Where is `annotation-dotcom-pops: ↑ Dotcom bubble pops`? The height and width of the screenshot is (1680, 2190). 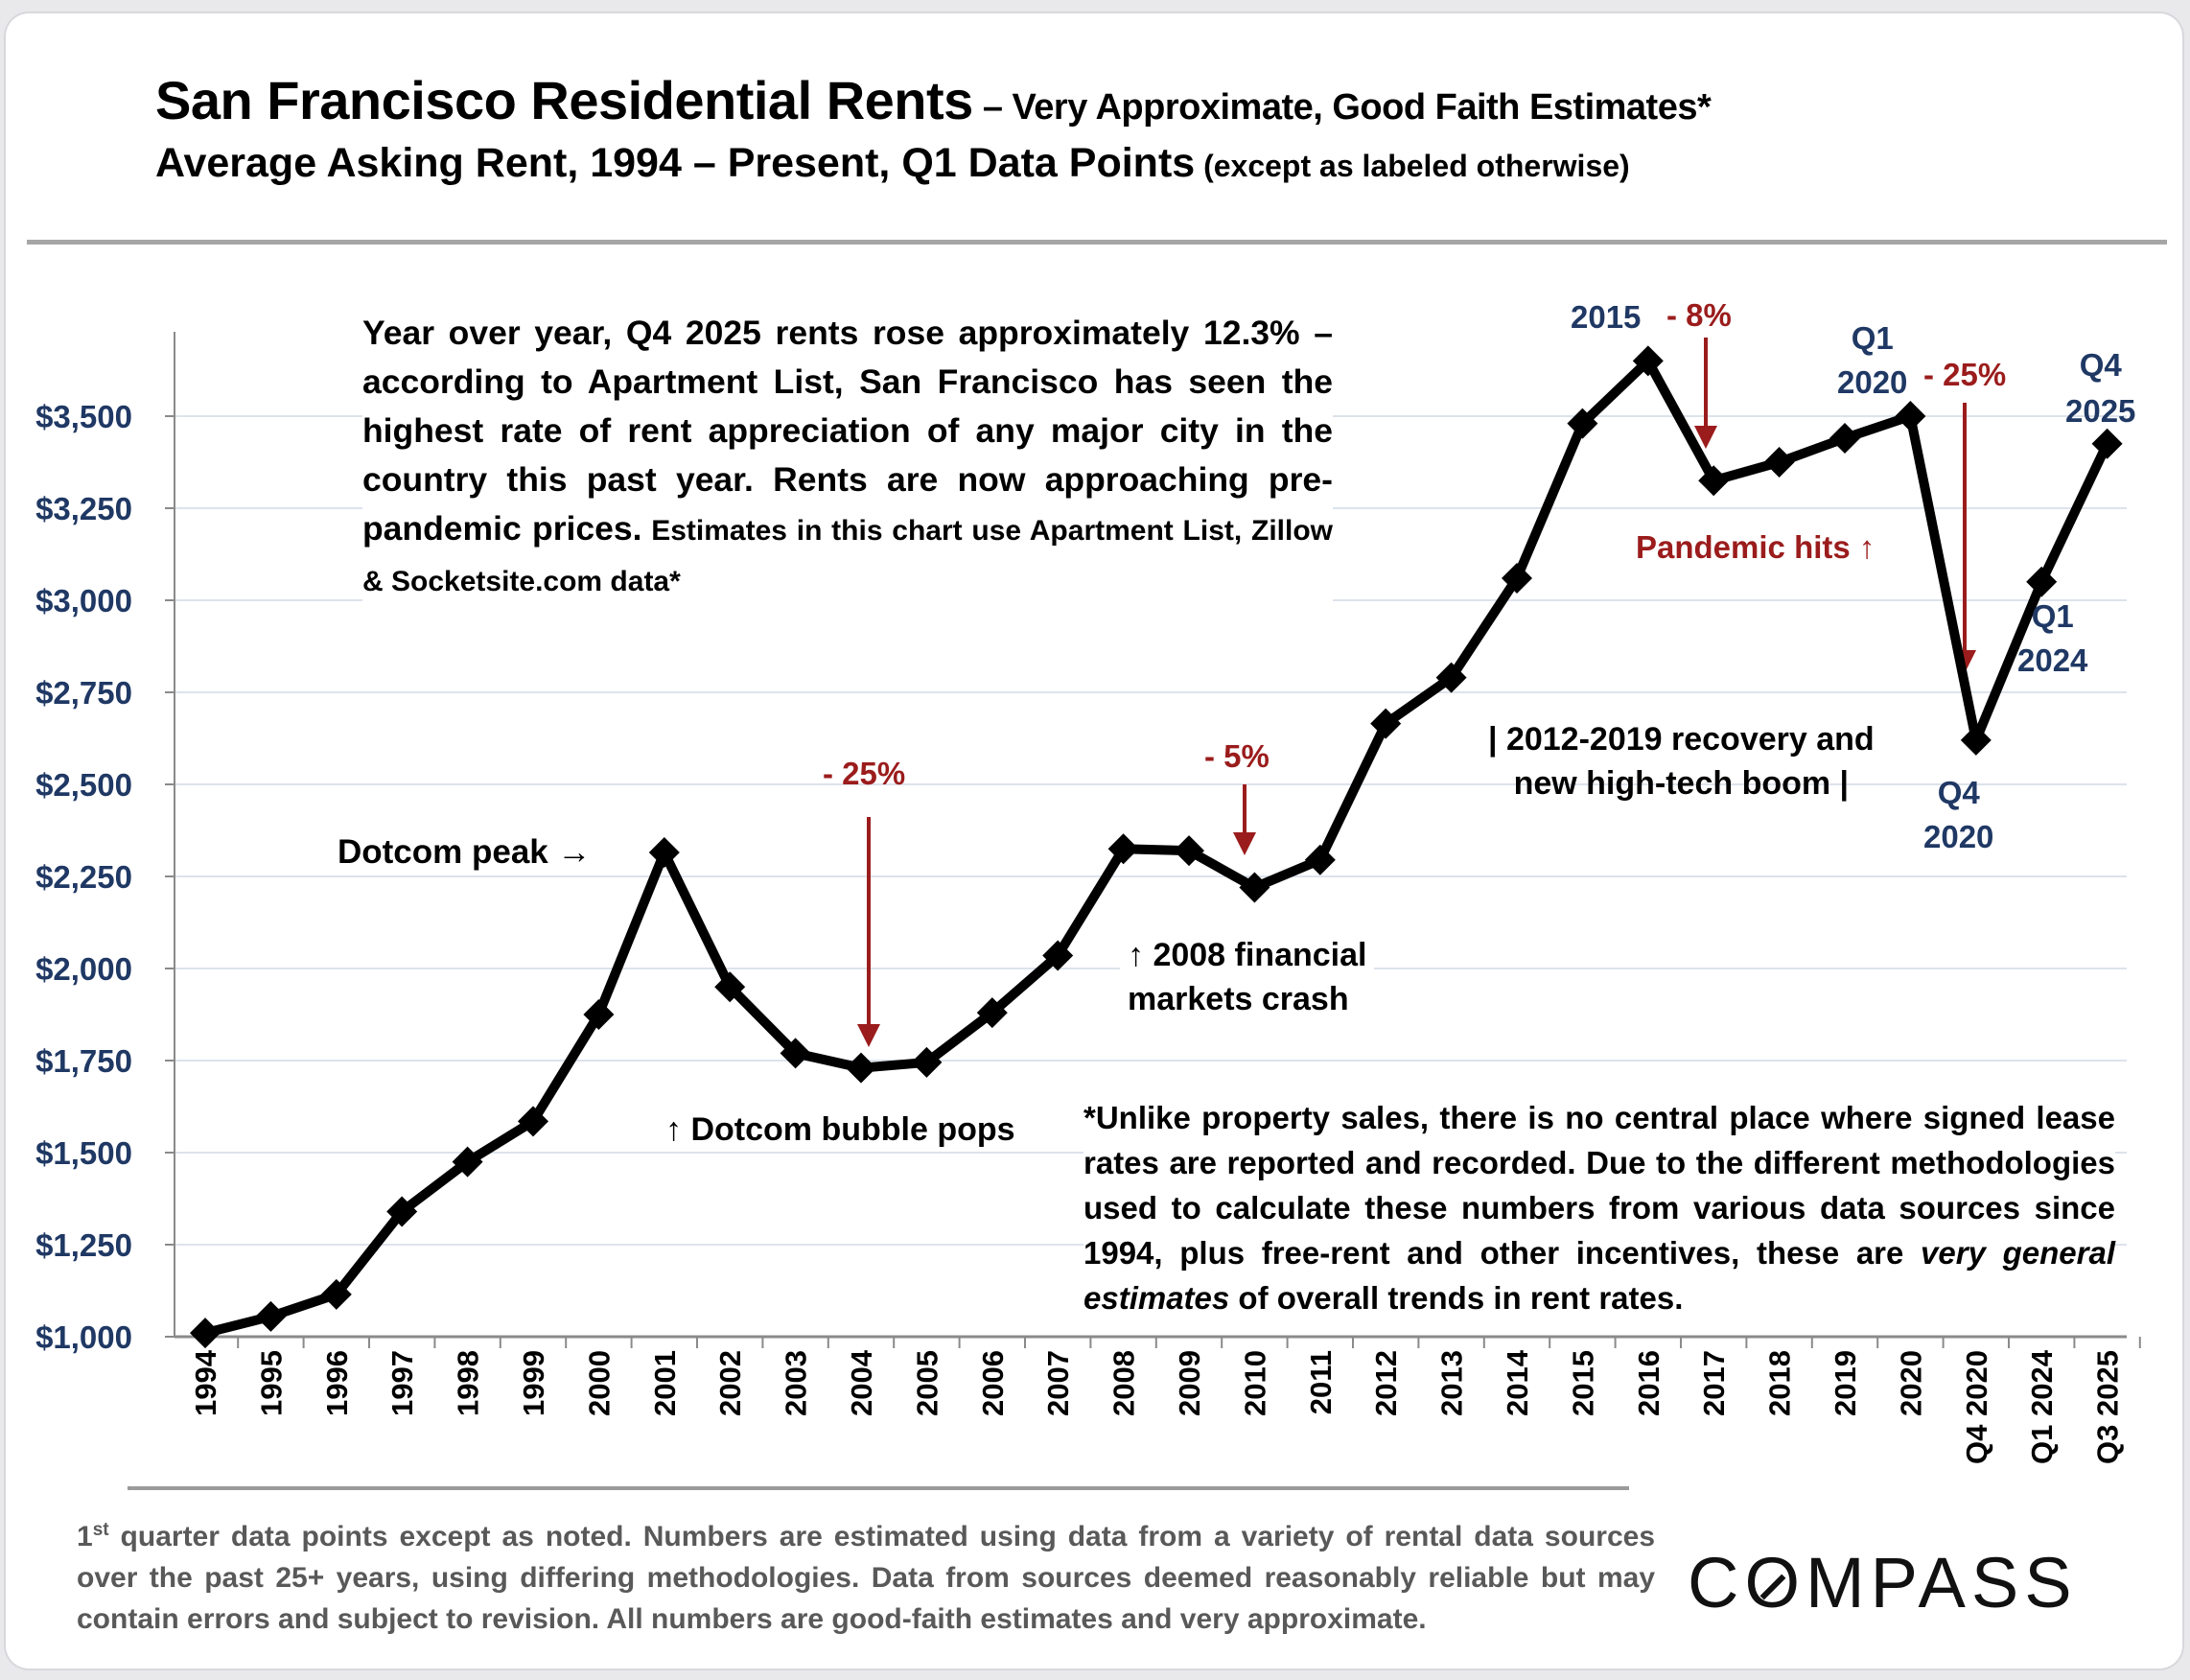
annotation-dotcom-pops: ↑ Dotcom bubble pops is located at coordinates (840, 1130).